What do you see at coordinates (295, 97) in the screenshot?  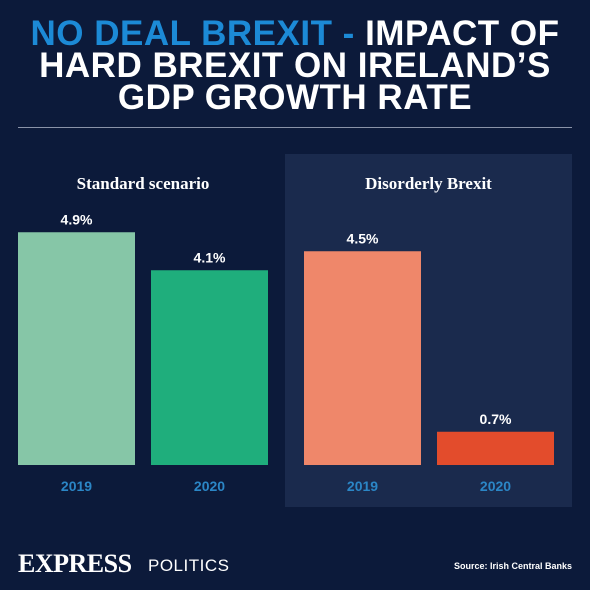 I see `title-line-3: GDP GROWTH RATE` at bounding box center [295, 97].